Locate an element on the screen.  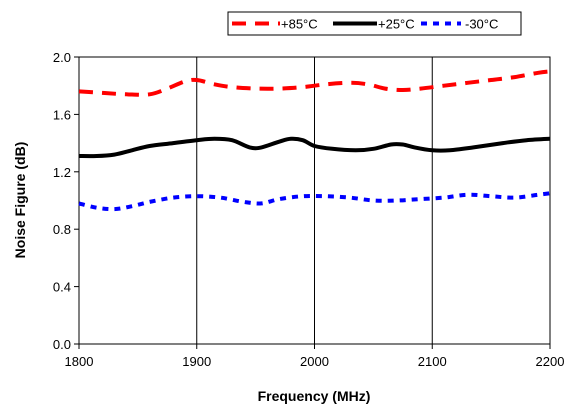
legend: +85°C +25°C -30°C is located at coordinates (374, 23).